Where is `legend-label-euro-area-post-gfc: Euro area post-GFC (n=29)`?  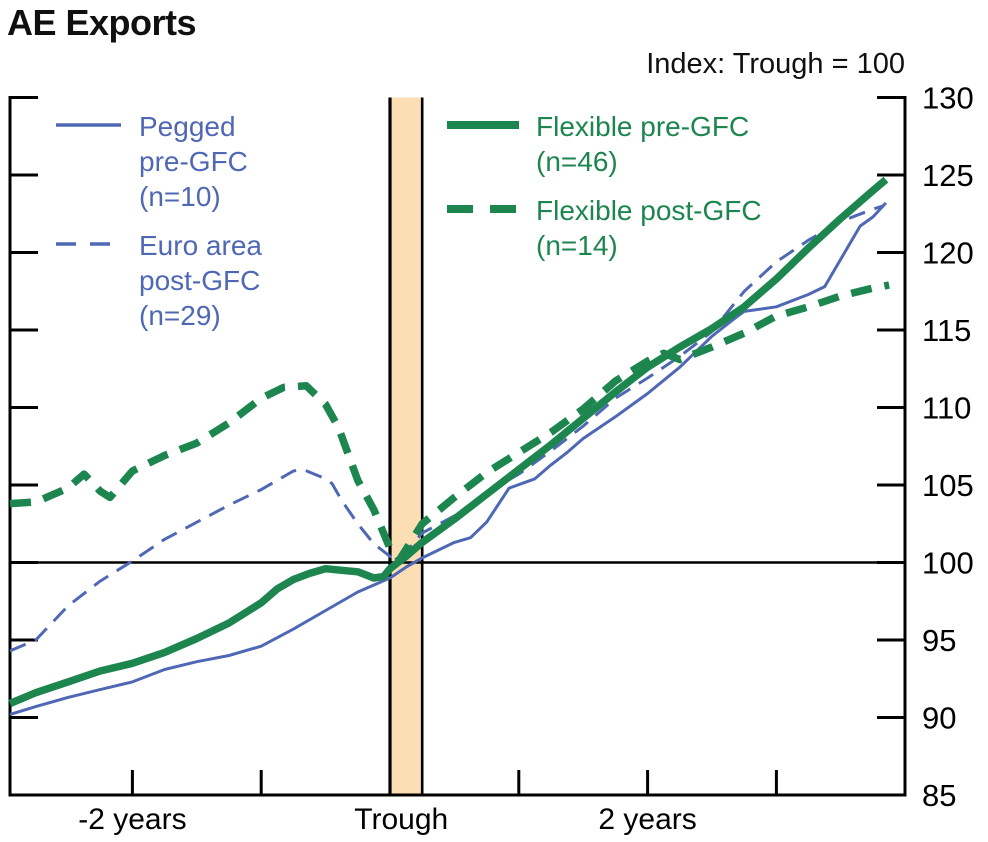
legend-label-euro-area-post-gfc: Euro area post-GFC (n=29) is located at coordinates (200, 280).